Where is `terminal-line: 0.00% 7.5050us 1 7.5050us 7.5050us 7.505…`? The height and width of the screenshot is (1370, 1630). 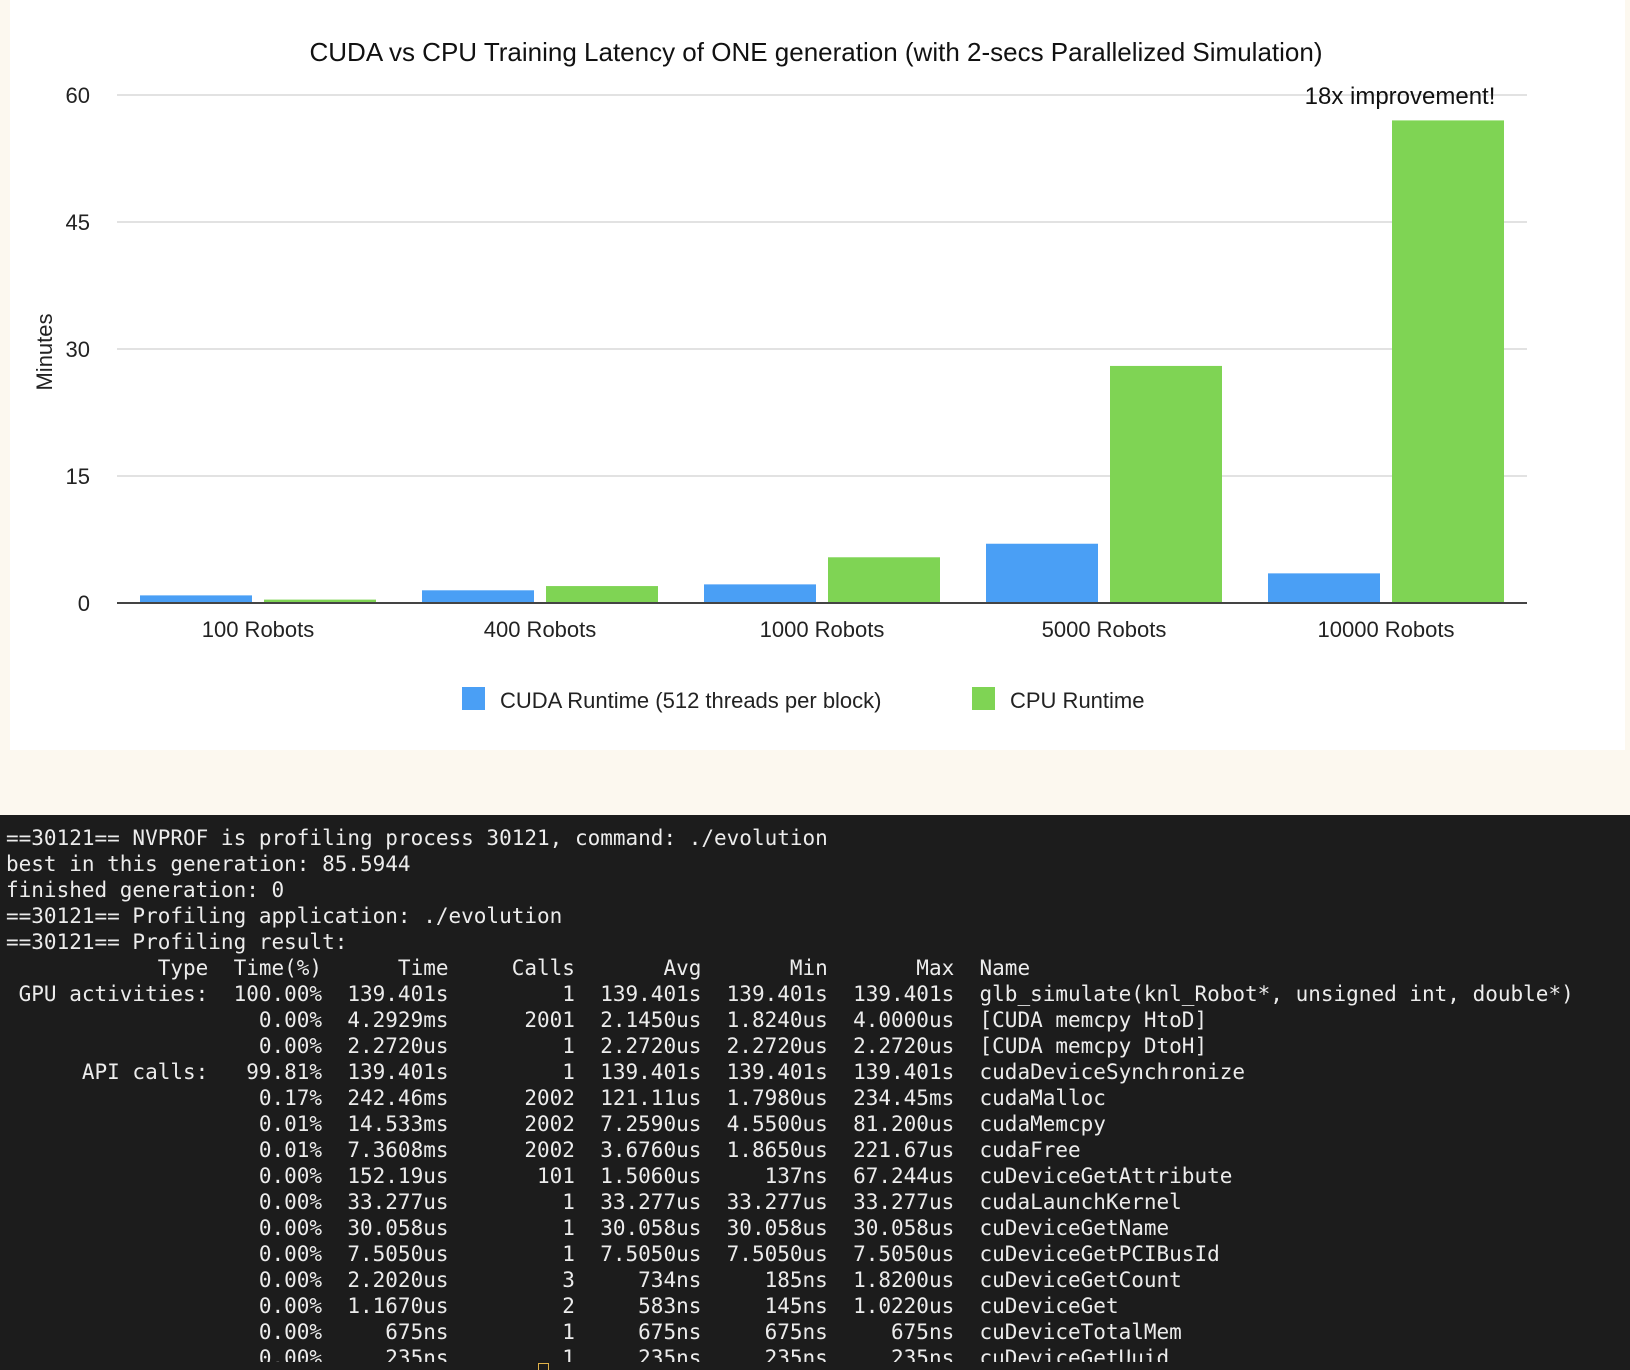 terminal-line: 0.00% 7.5050us 1 7.5050us 7.5050us 7.505… is located at coordinates (613, 1254).